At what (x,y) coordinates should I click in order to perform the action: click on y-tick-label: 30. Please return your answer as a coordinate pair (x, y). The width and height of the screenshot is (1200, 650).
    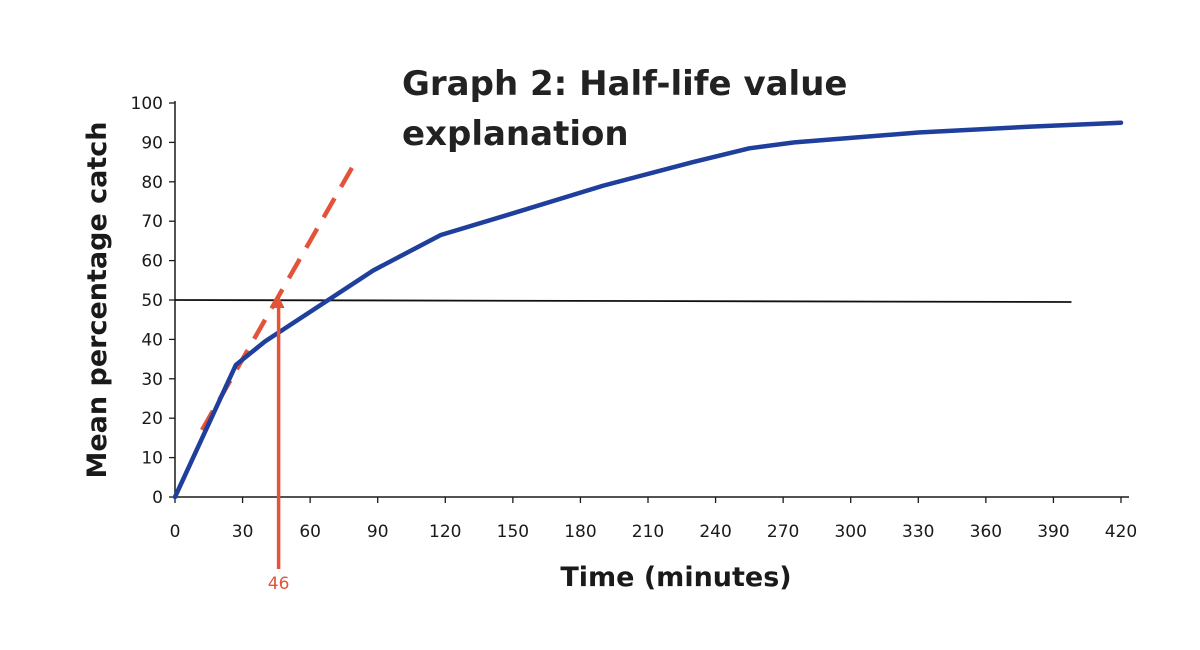
    Looking at the image, I should click on (152, 380).